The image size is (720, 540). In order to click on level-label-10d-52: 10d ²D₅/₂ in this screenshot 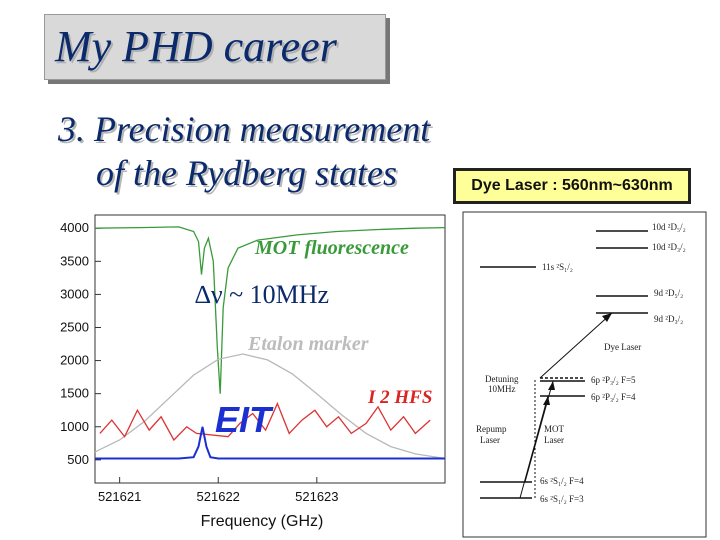, I will do `click(669, 227)`.